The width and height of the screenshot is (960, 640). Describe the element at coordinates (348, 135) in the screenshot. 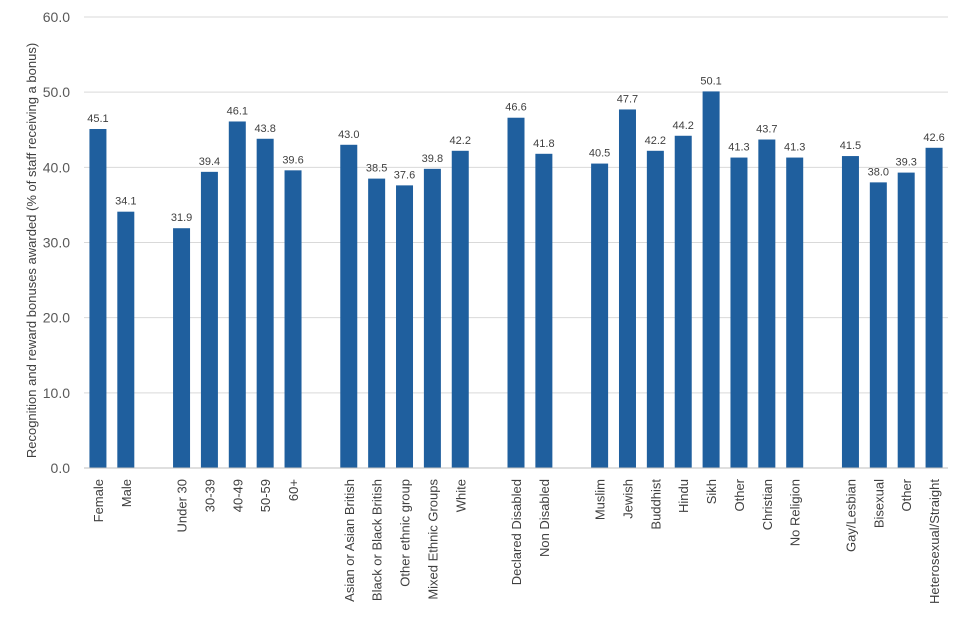

I see `data-label: 43.0` at that location.